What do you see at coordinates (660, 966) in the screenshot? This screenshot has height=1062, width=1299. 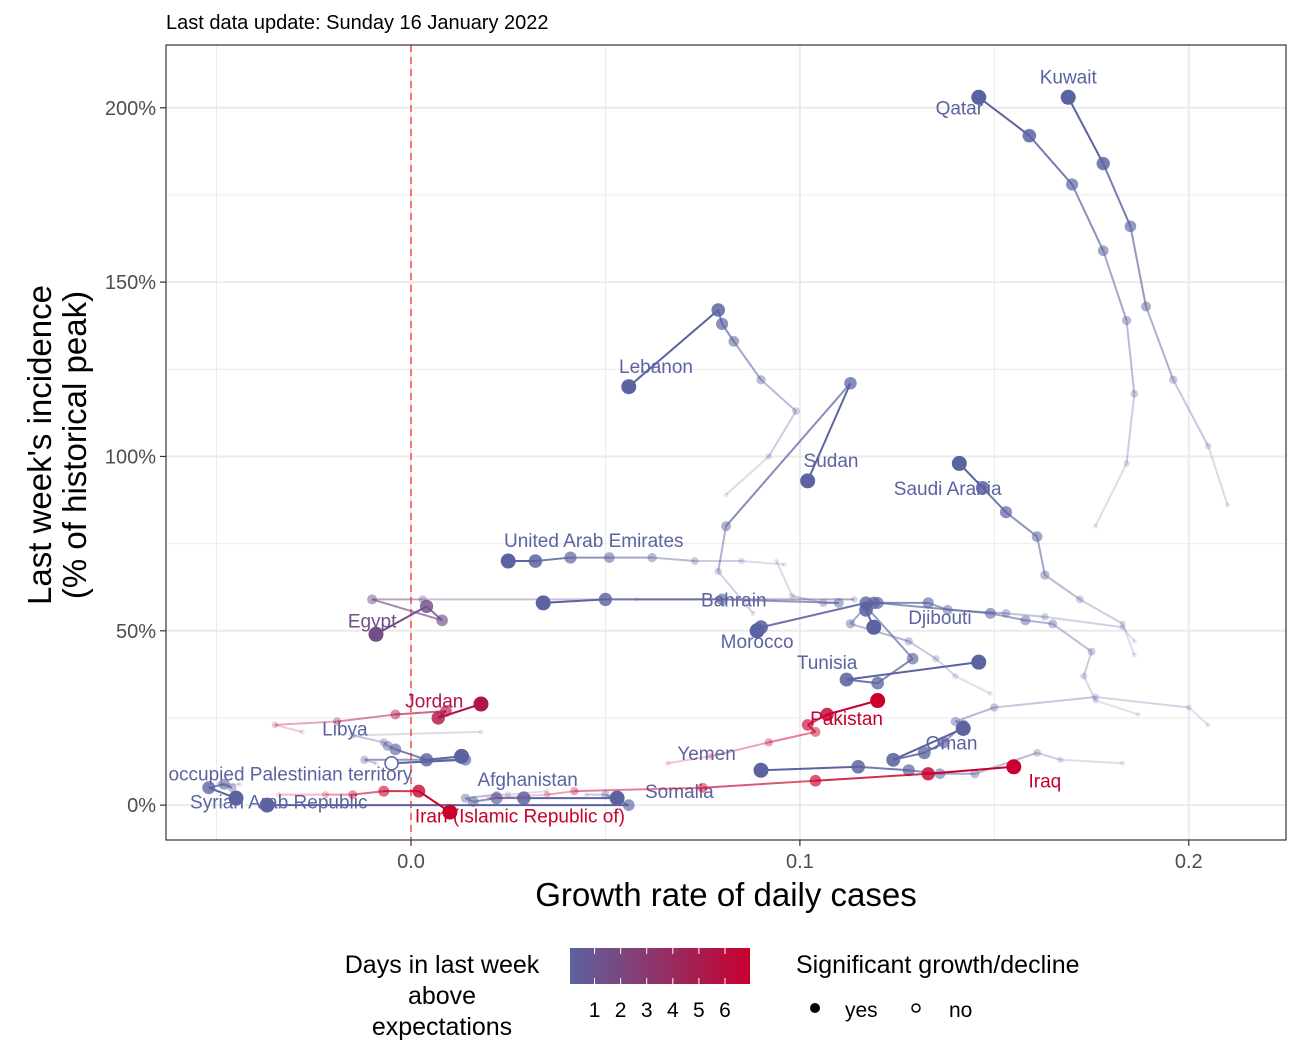 I see `legend-color-bar` at bounding box center [660, 966].